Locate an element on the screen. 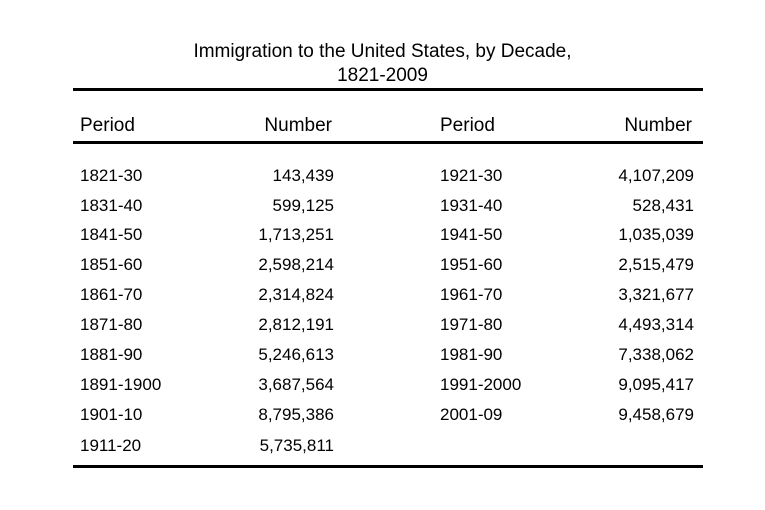 Image resolution: width=765 pixels, height=510 pixels. number-cell: 9,095,417 is located at coordinates (656, 384).